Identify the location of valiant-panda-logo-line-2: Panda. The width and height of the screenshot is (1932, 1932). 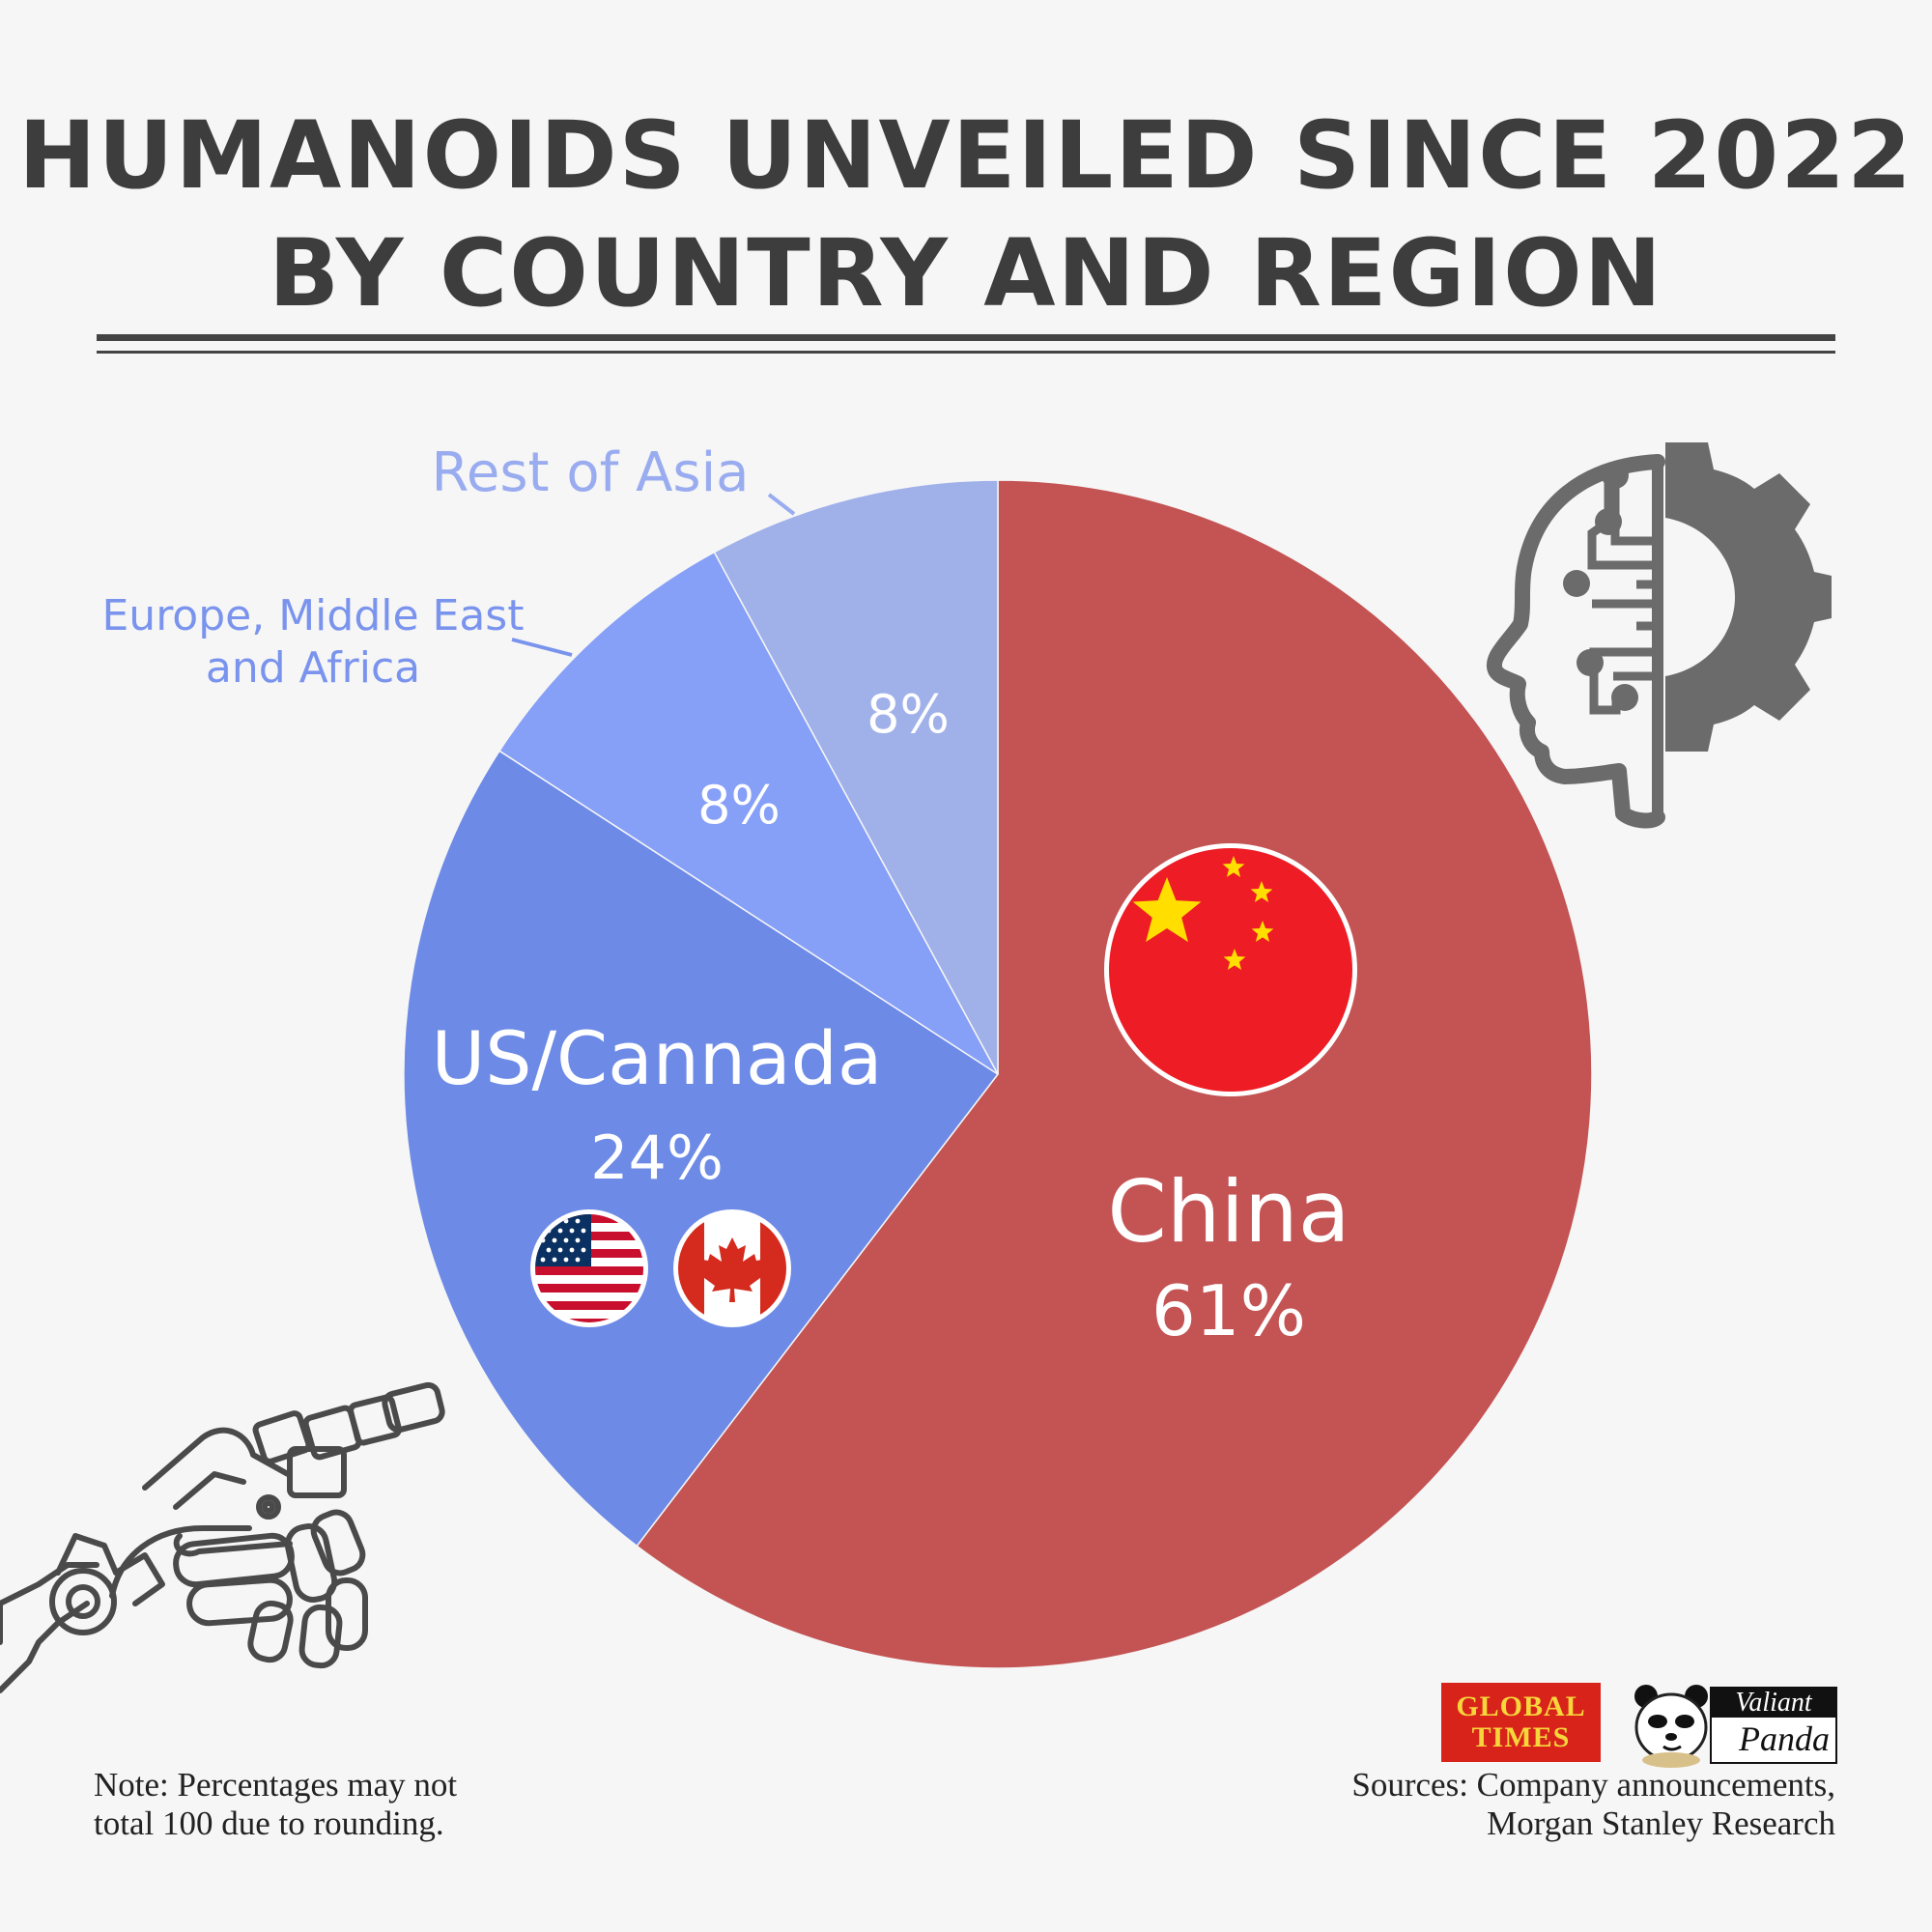
(1784, 1738).